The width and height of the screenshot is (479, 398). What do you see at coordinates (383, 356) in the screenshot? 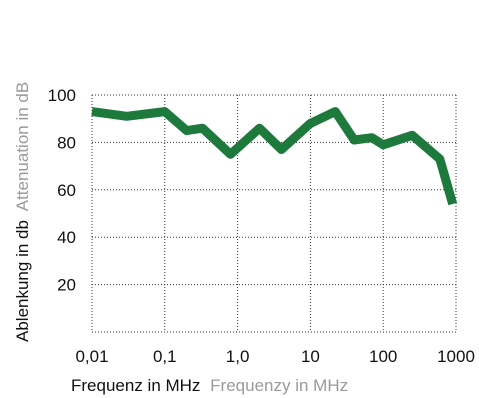
I see `x-tick-label: 100` at bounding box center [383, 356].